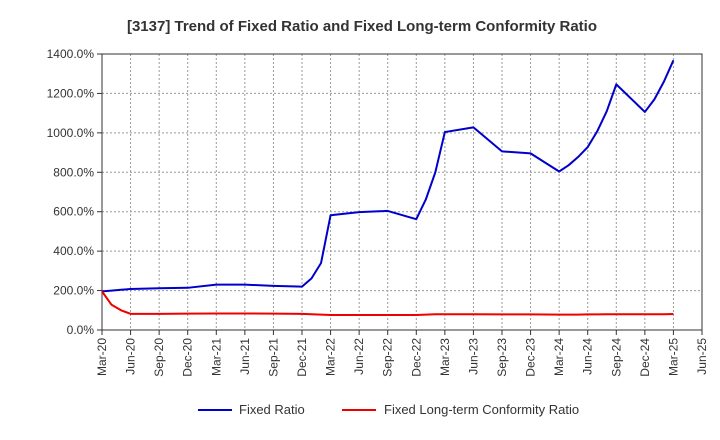 This screenshot has height=440, width=720. I want to click on x-tick-label: Sep-22, so click(388, 357).